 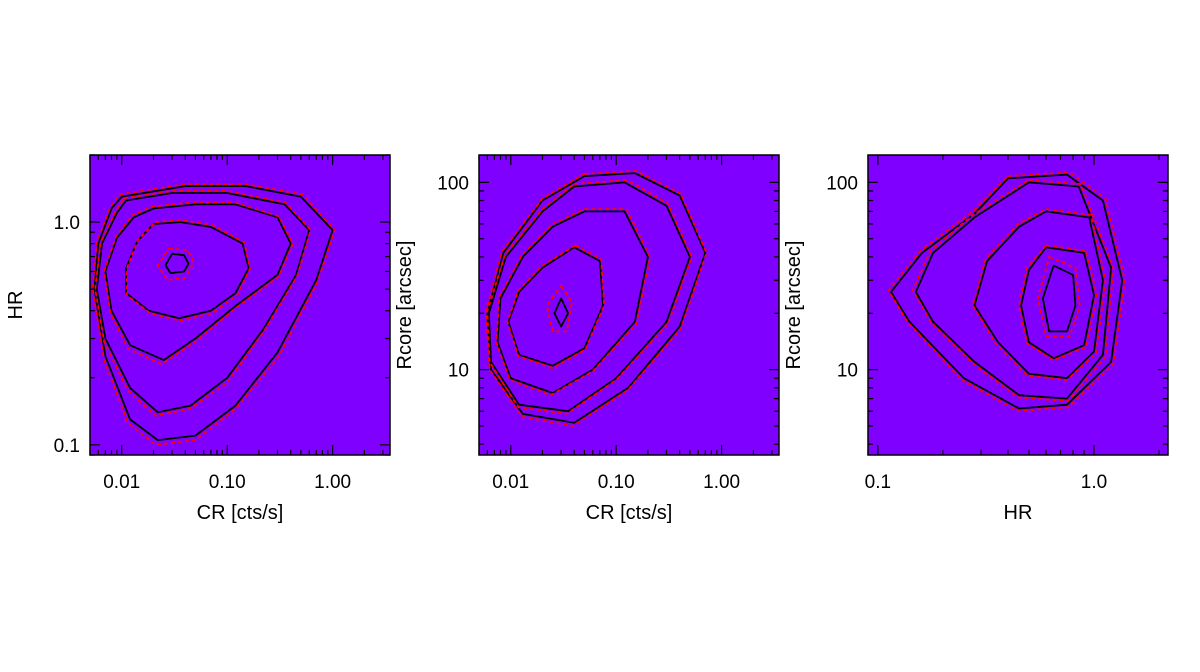 I want to click on y-axis-label: HR, so click(x=16, y=305).